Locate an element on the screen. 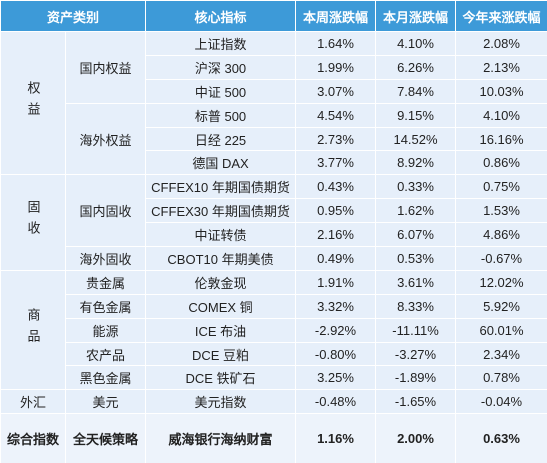  indicator-cell: 标普 500 is located at coordinates (221, 115).